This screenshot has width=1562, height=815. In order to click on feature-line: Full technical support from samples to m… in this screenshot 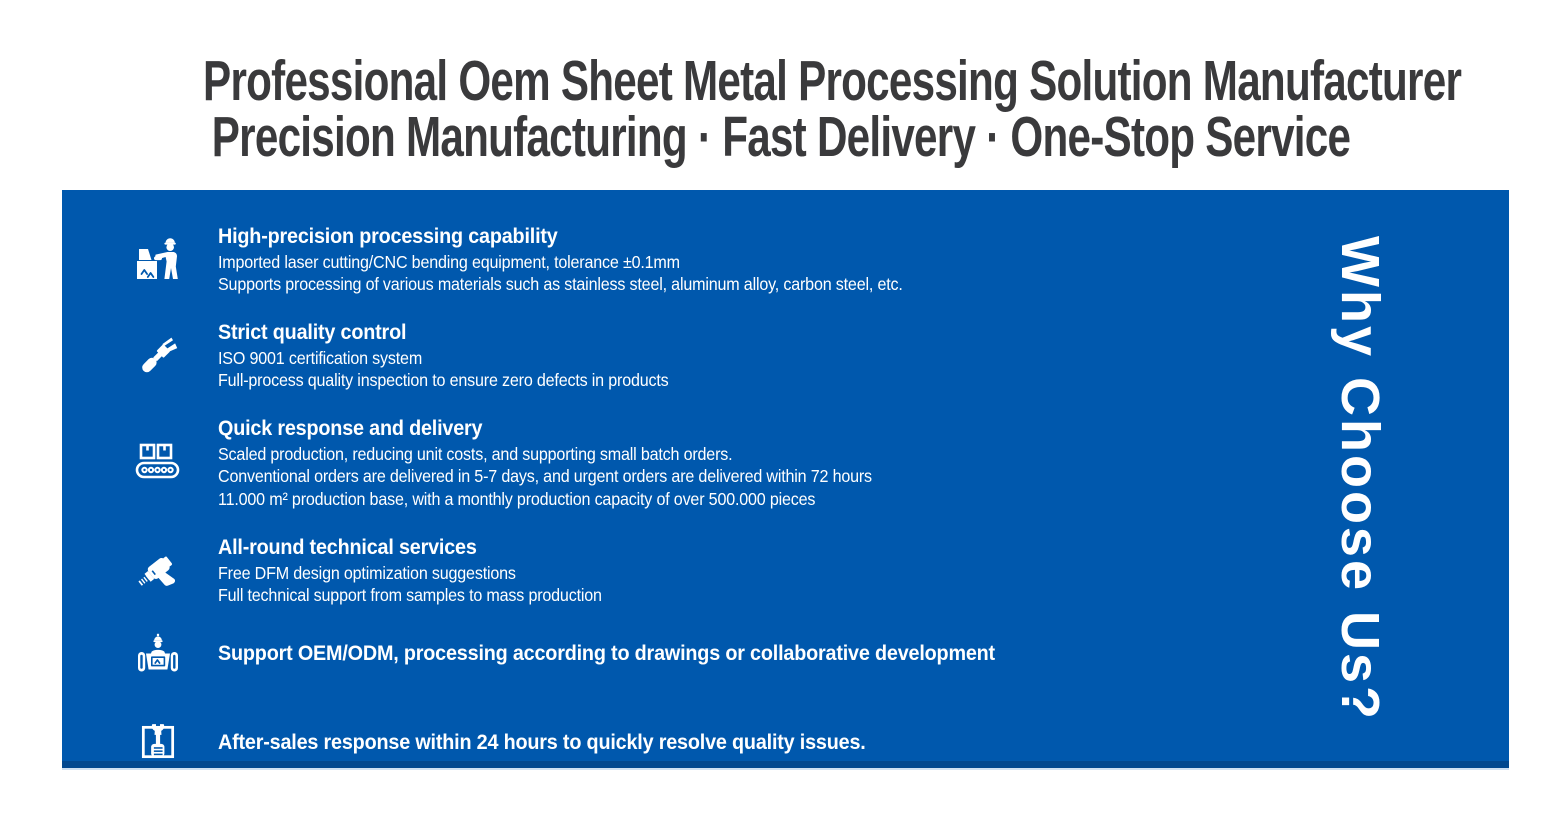, I will do `click(410, 594)`.